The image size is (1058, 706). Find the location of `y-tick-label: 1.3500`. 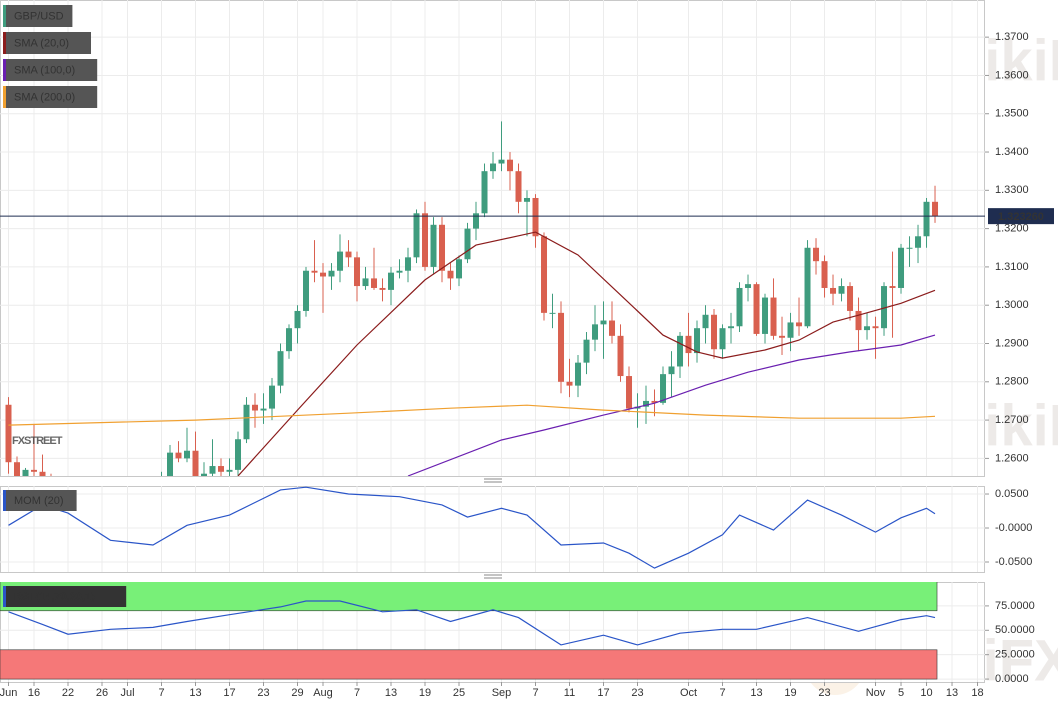

y-tick-label: 1.3500 is located at coordinates (1012, 114).